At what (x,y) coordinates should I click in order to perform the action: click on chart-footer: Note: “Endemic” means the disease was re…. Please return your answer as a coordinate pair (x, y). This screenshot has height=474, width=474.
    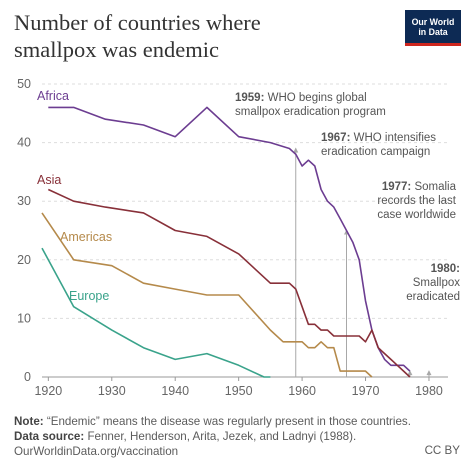
    Looking at the image, I should click on (239, 436).